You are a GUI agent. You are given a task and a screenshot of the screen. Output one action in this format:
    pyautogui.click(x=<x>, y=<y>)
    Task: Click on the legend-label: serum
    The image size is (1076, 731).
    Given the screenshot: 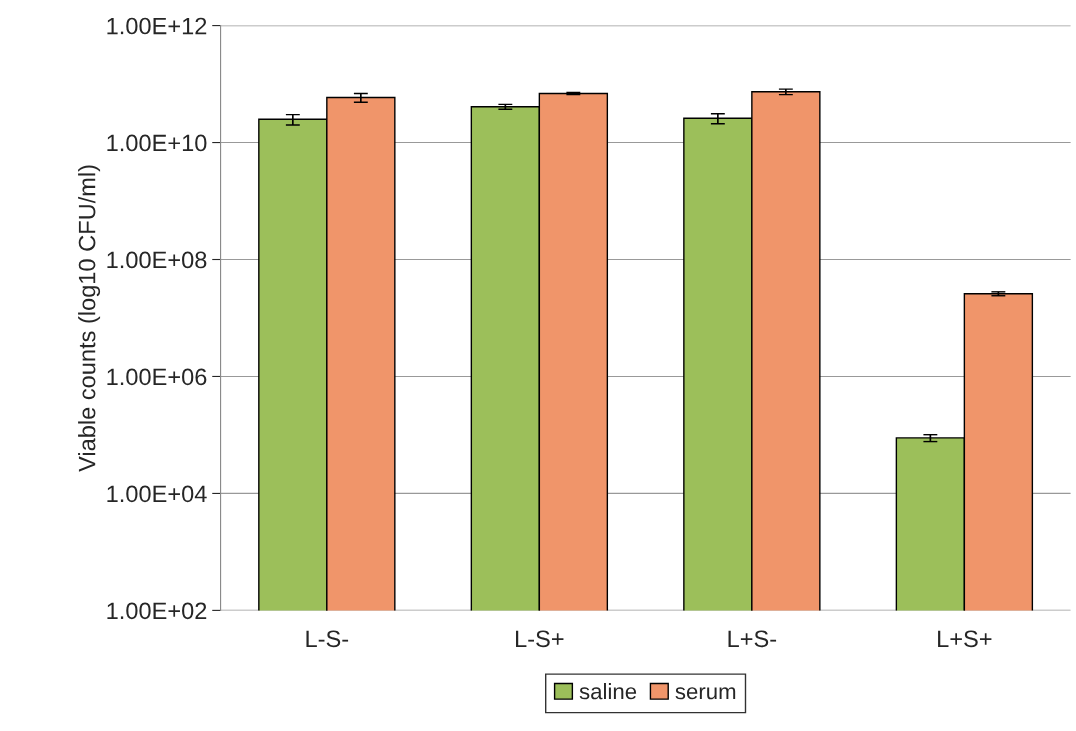 What is the action you would take?
    pyautogui.click(x=705, y=693)
    